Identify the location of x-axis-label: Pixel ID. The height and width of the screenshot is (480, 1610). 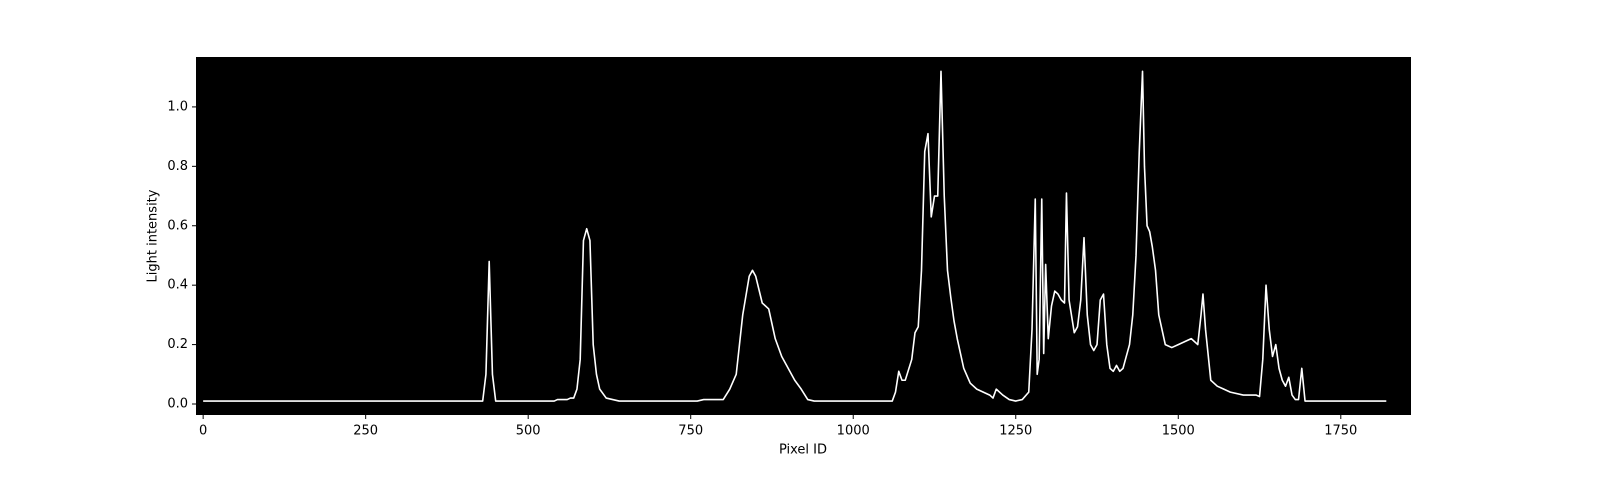
(803, 450).